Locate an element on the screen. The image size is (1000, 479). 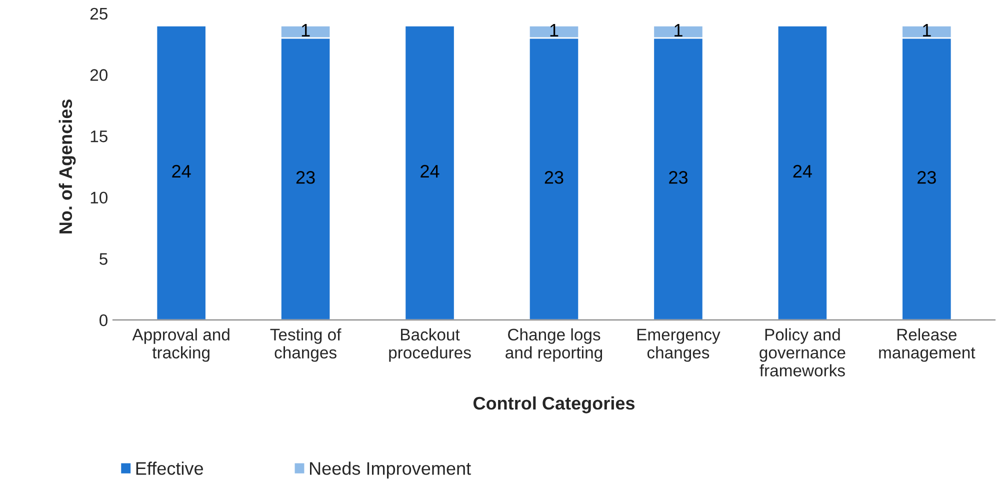
y-tick-label: 15 is located at coordinates (99, 136).